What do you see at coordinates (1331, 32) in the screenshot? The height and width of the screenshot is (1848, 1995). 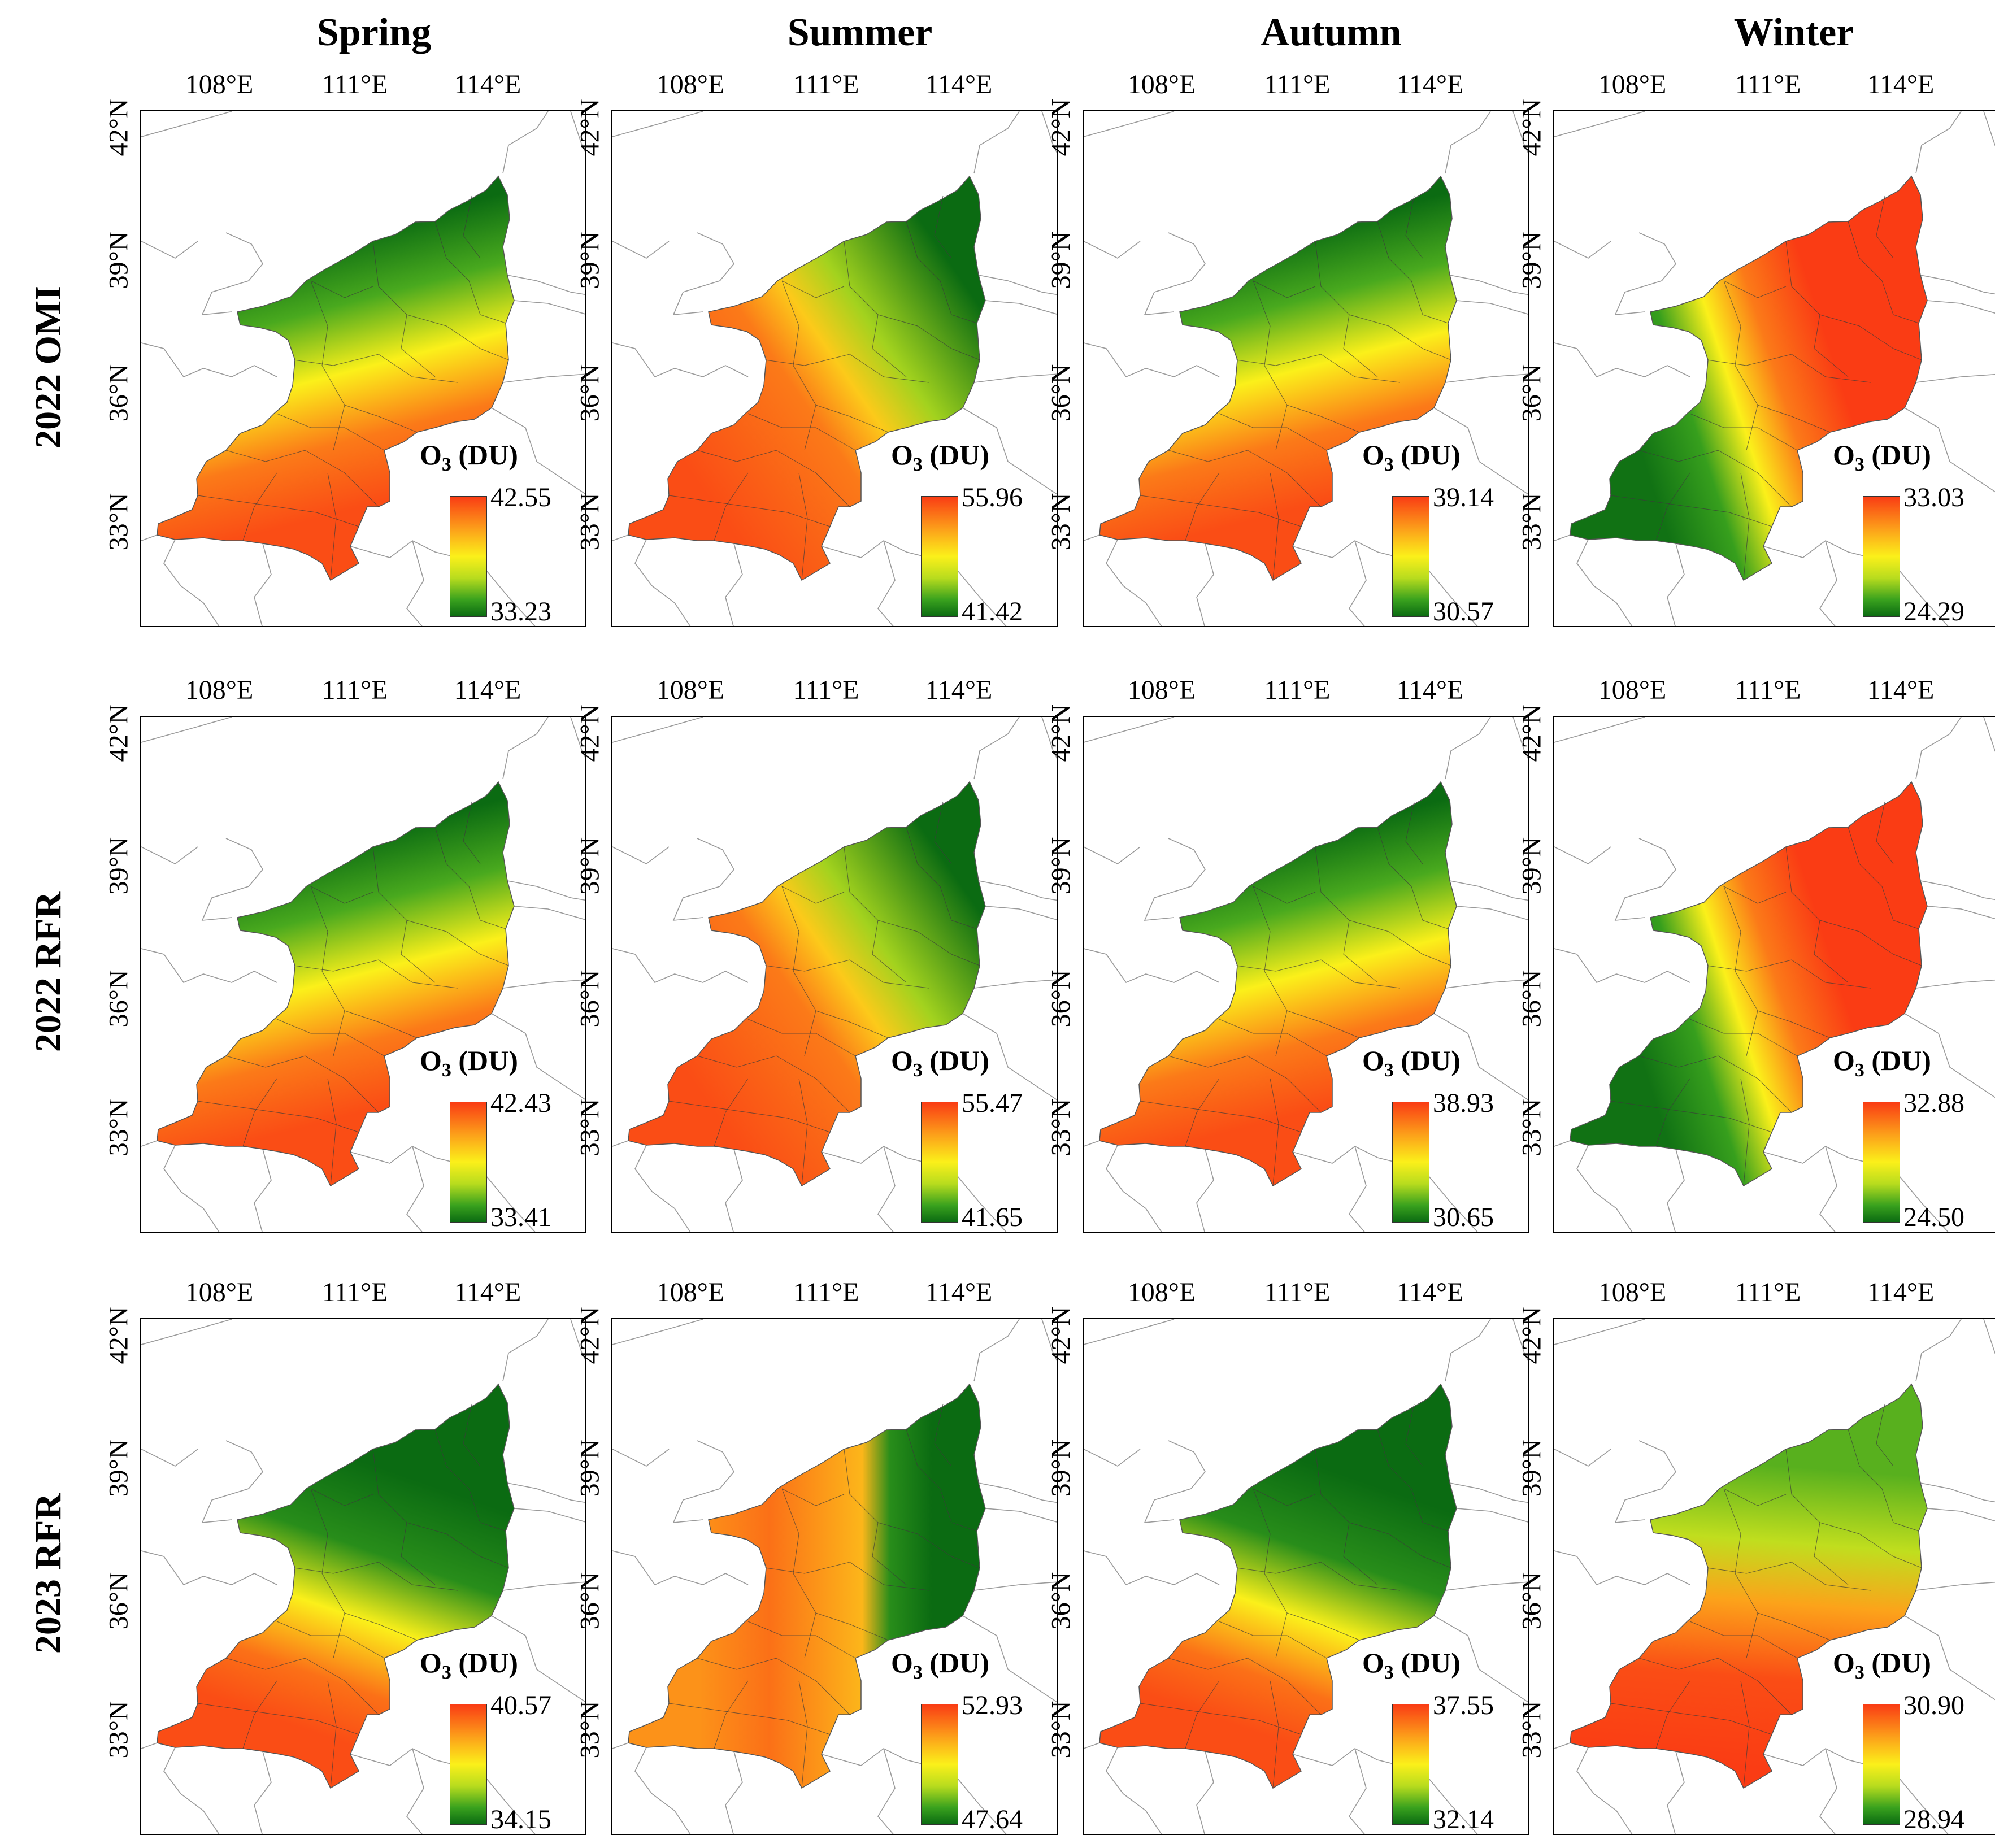 I see `column-title-autumn: Autumn` at bounding box center [1331, 32].